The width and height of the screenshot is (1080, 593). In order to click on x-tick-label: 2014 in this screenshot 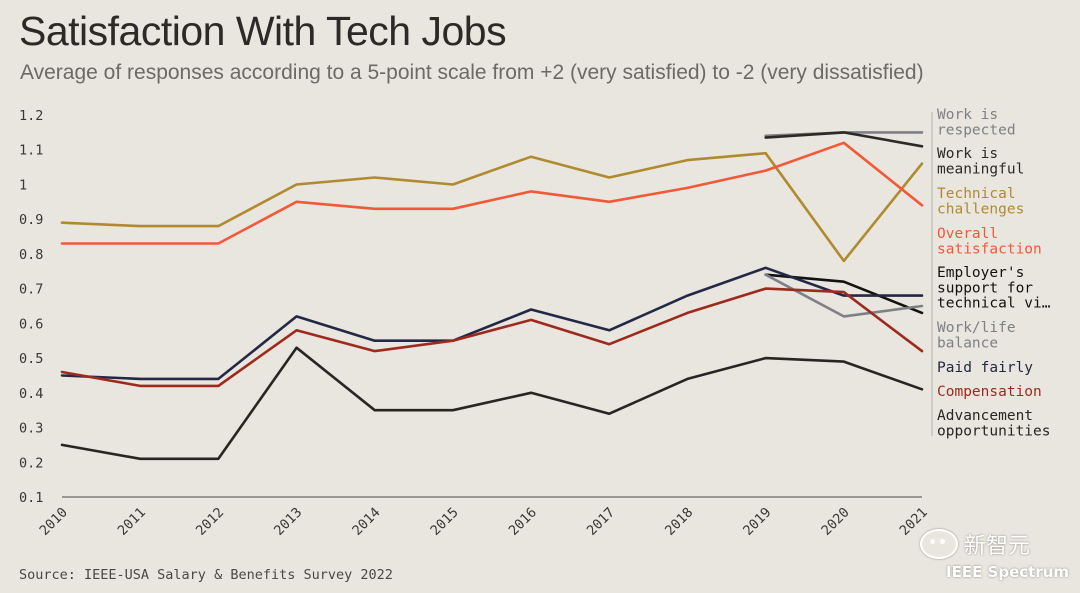, I will do `click(366, 522)`.